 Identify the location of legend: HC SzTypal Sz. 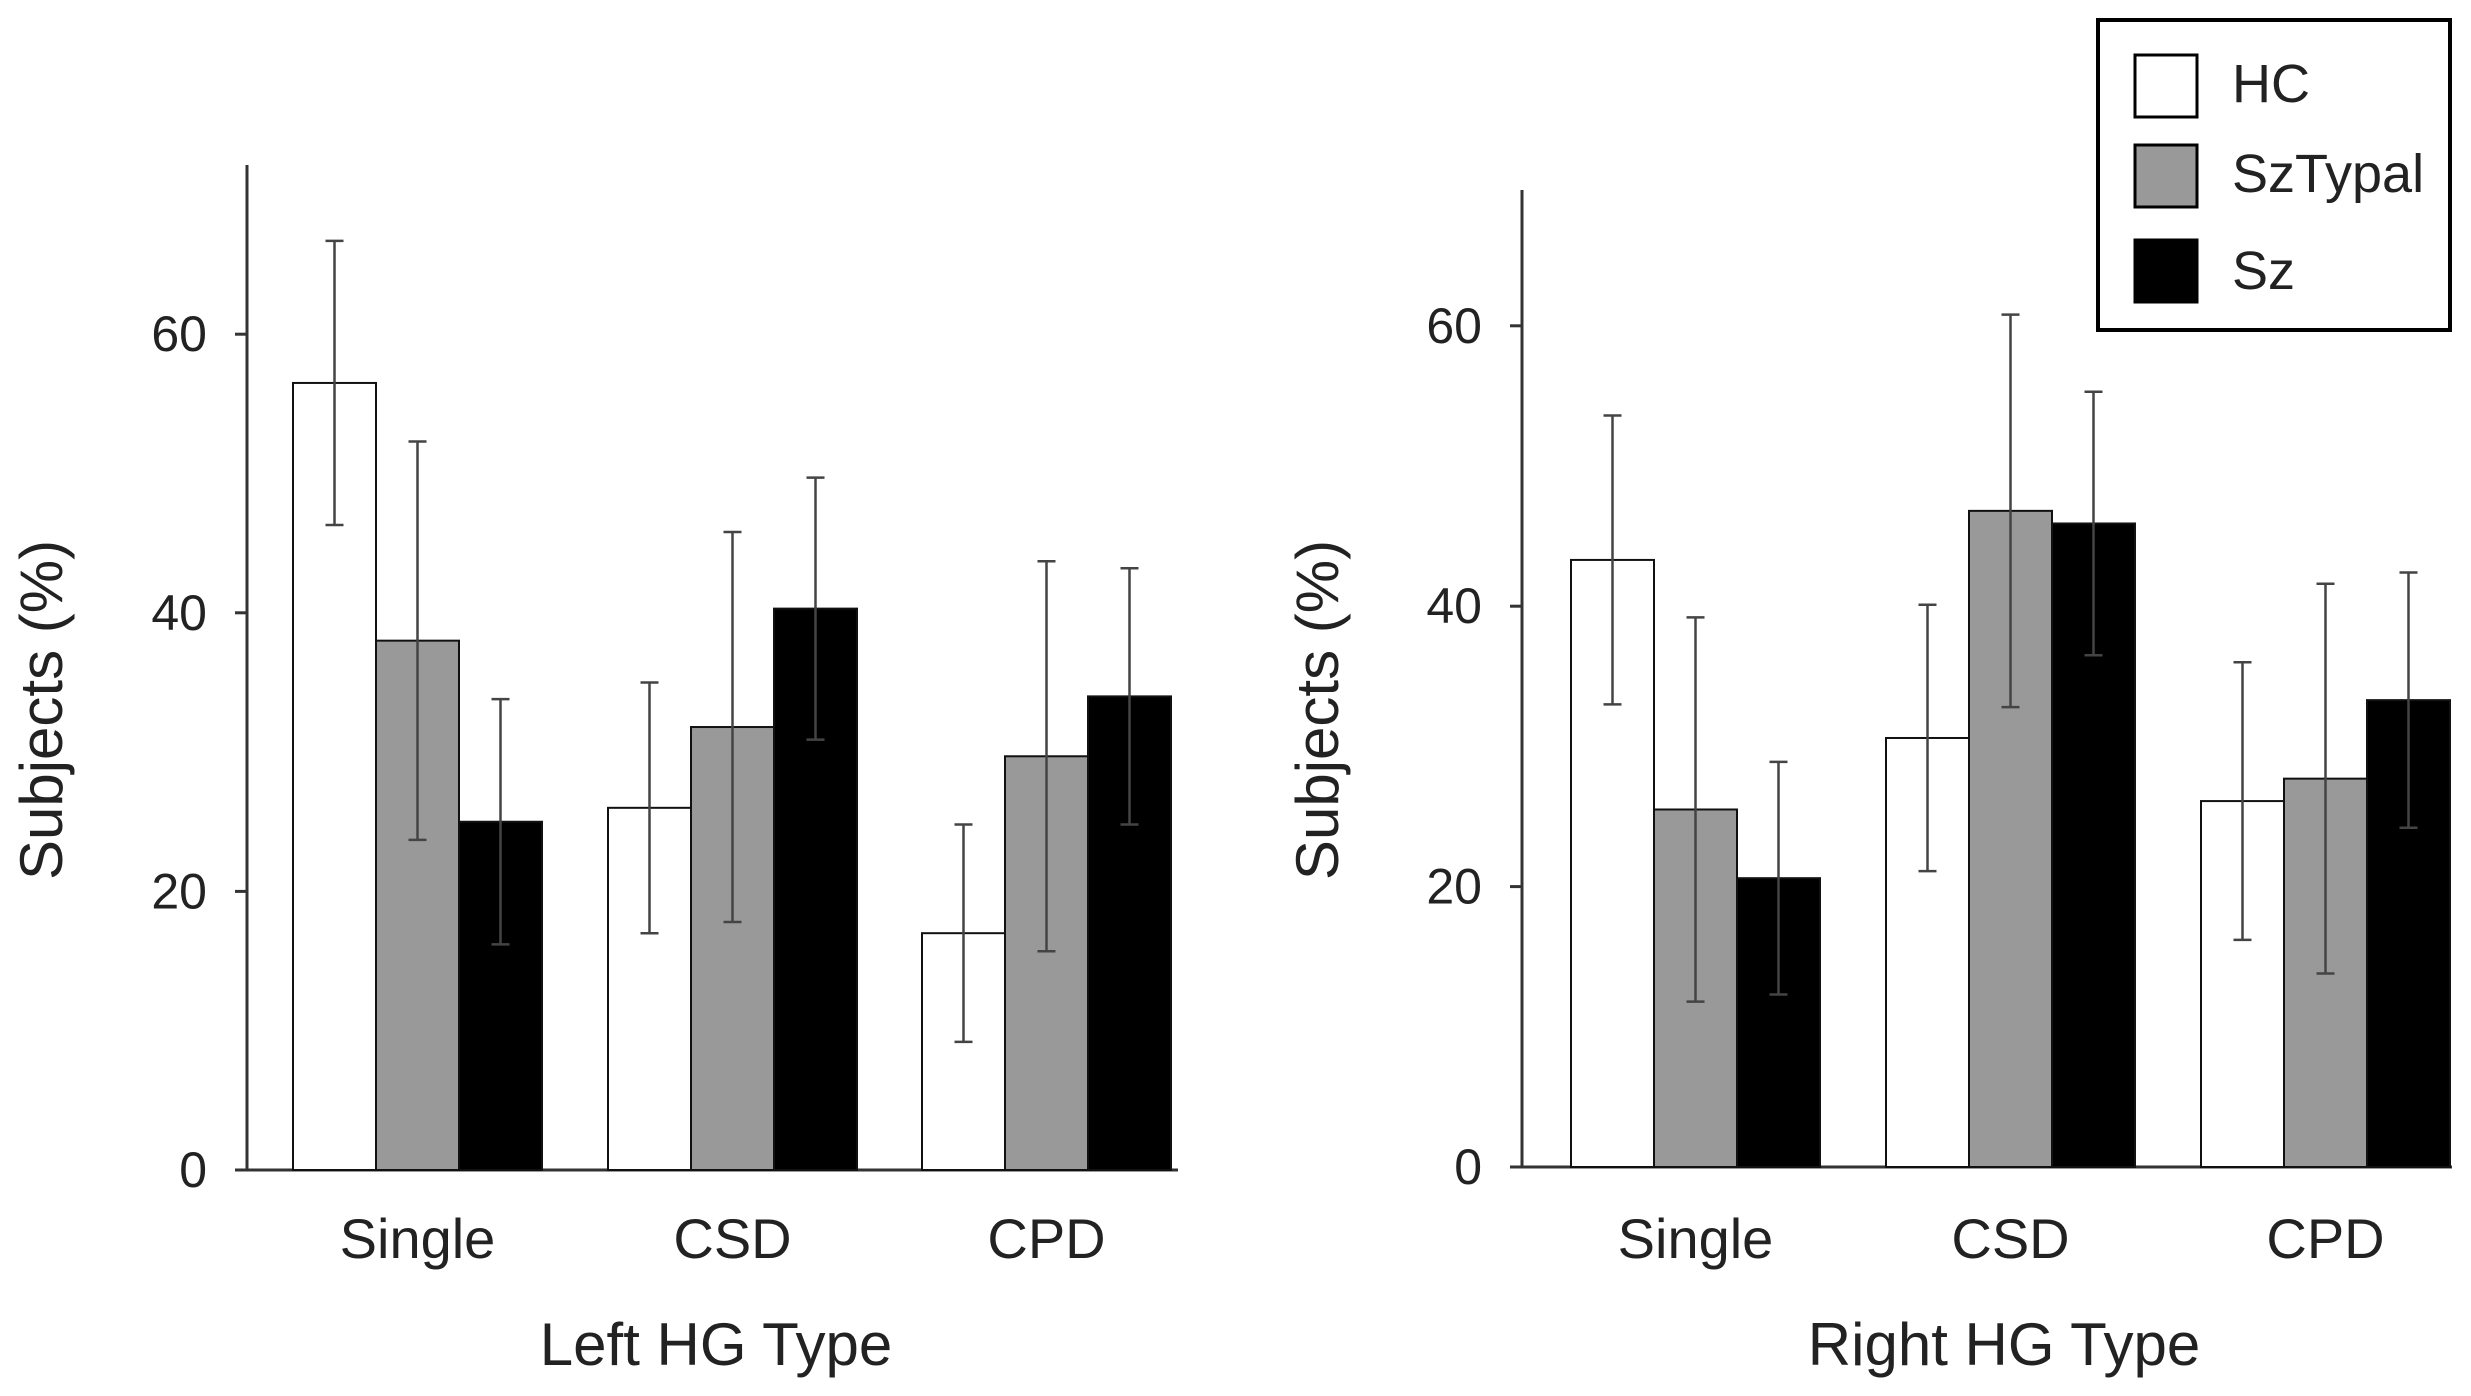
(2274, 175).